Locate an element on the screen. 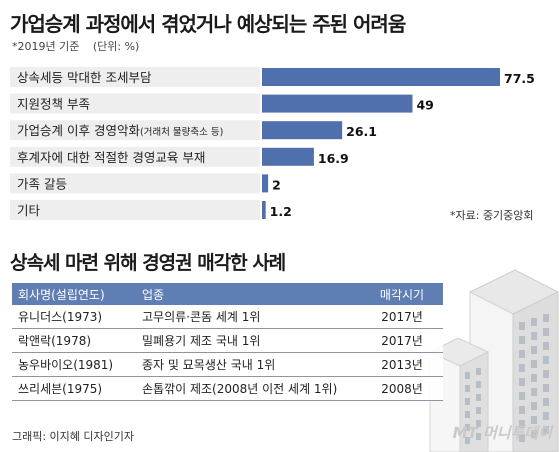 The image size is (560, 452). category-label: 가업승계 이후 경영악화(거래처 물량축소 등) is located at coordinates (120, 130).